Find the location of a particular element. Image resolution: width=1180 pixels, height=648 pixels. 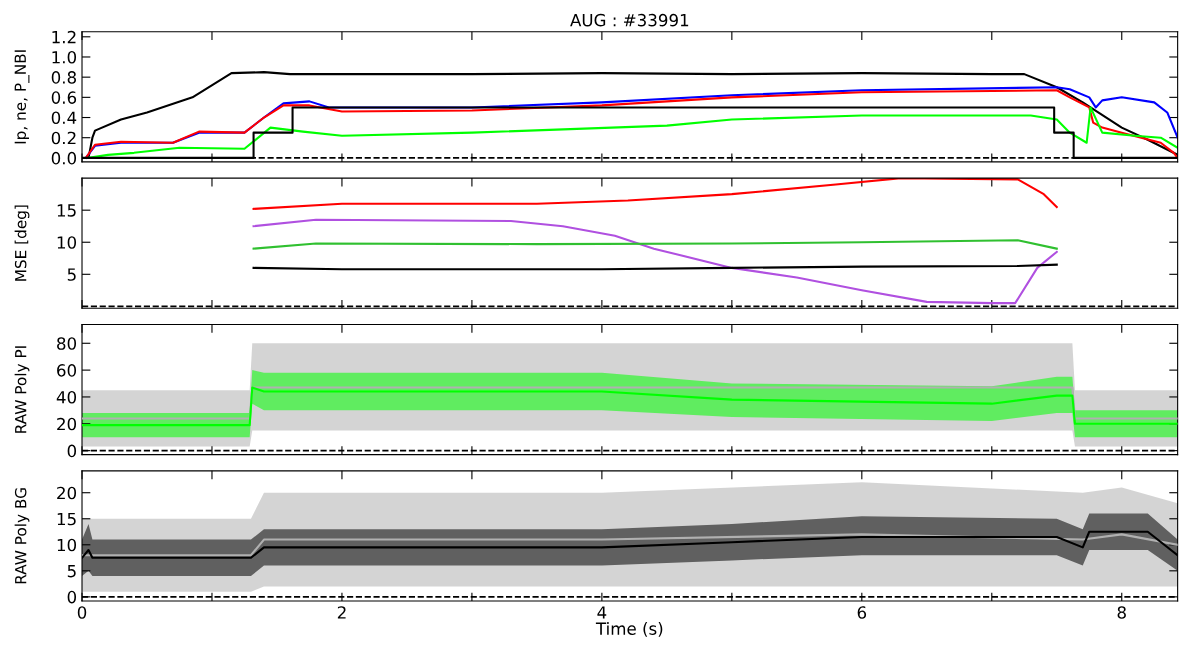

y-tick-label: 0.2 is located at coordinates (63, 138).